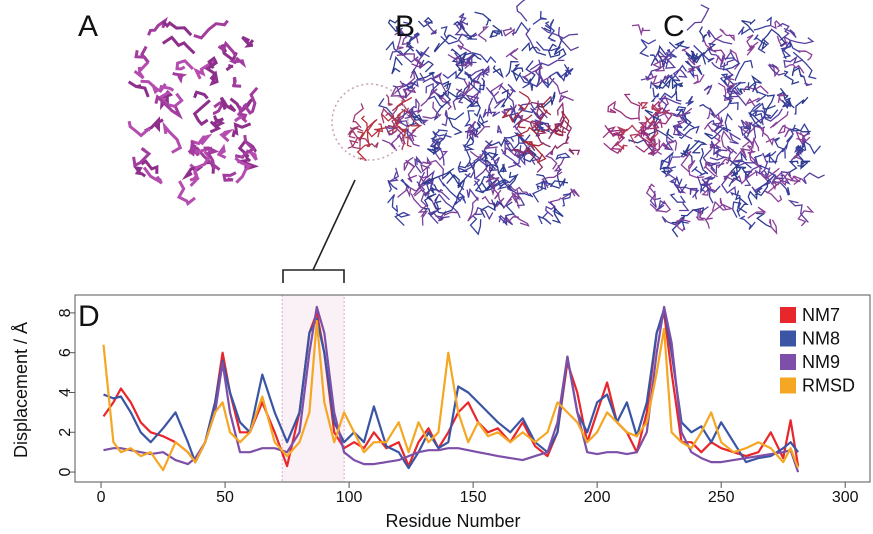 The image size is (873, 534). Describe the element at coordinates (65, 392) in the screenshot. I see `y-tick-label: 4` at that location.